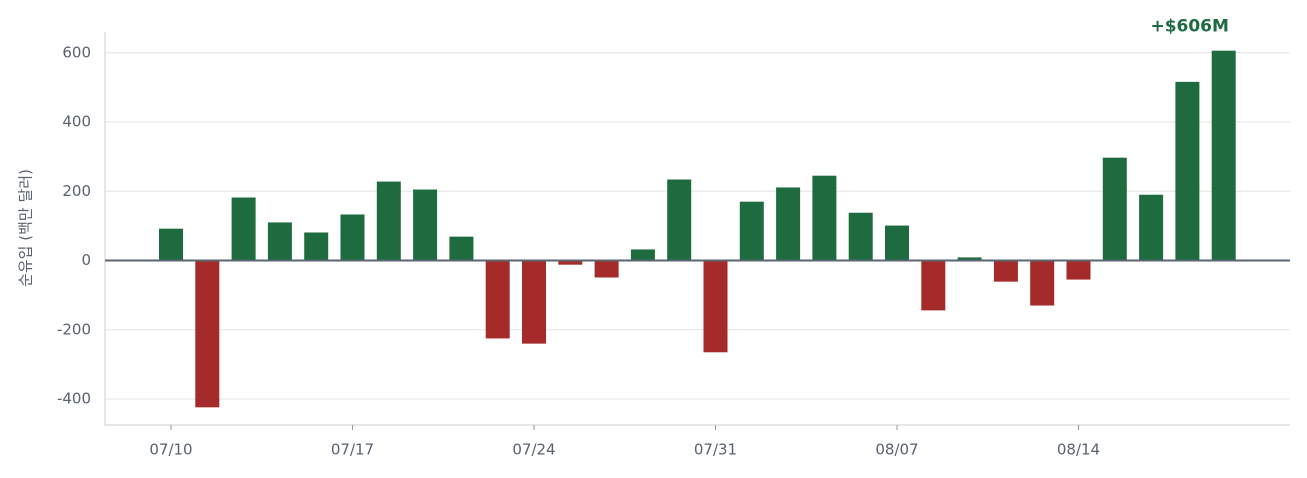  What do you see at coordinates (896, 450) in the screenshot?
I see `x-tick-label: 08/07` at bounding box center [896, 450].